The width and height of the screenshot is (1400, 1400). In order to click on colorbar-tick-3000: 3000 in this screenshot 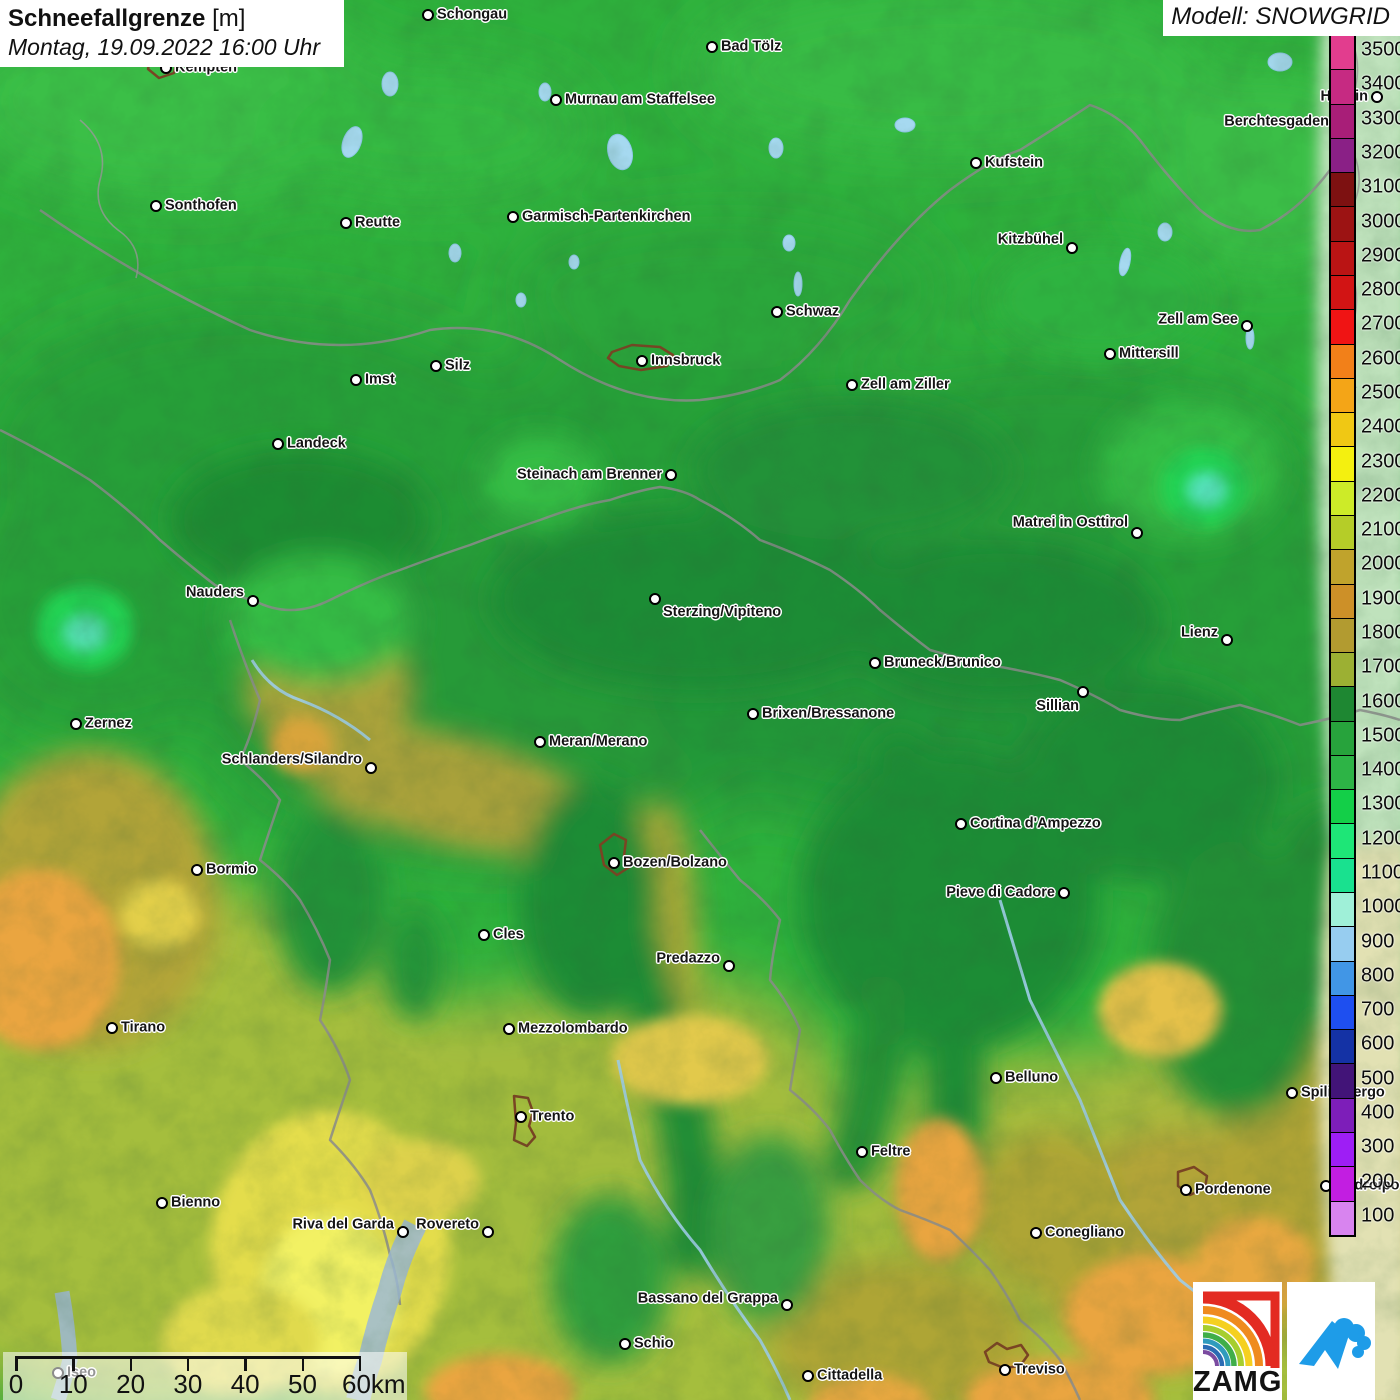, I will do `click(1380, 221)`.